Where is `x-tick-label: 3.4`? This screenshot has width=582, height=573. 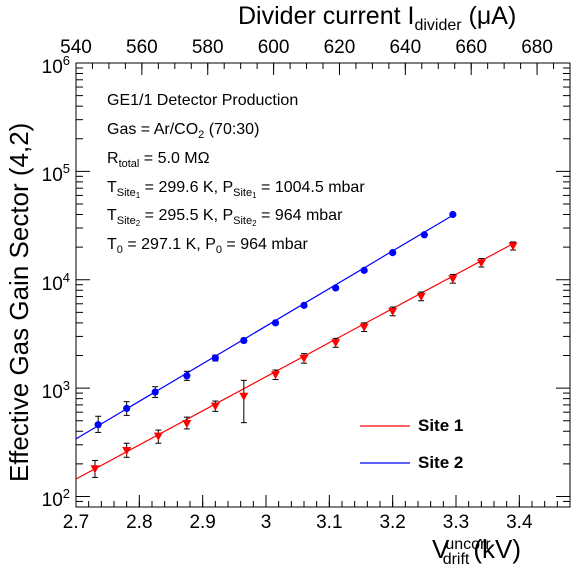
x-tick-label: 3.4 is located at coordinates (519, 522).